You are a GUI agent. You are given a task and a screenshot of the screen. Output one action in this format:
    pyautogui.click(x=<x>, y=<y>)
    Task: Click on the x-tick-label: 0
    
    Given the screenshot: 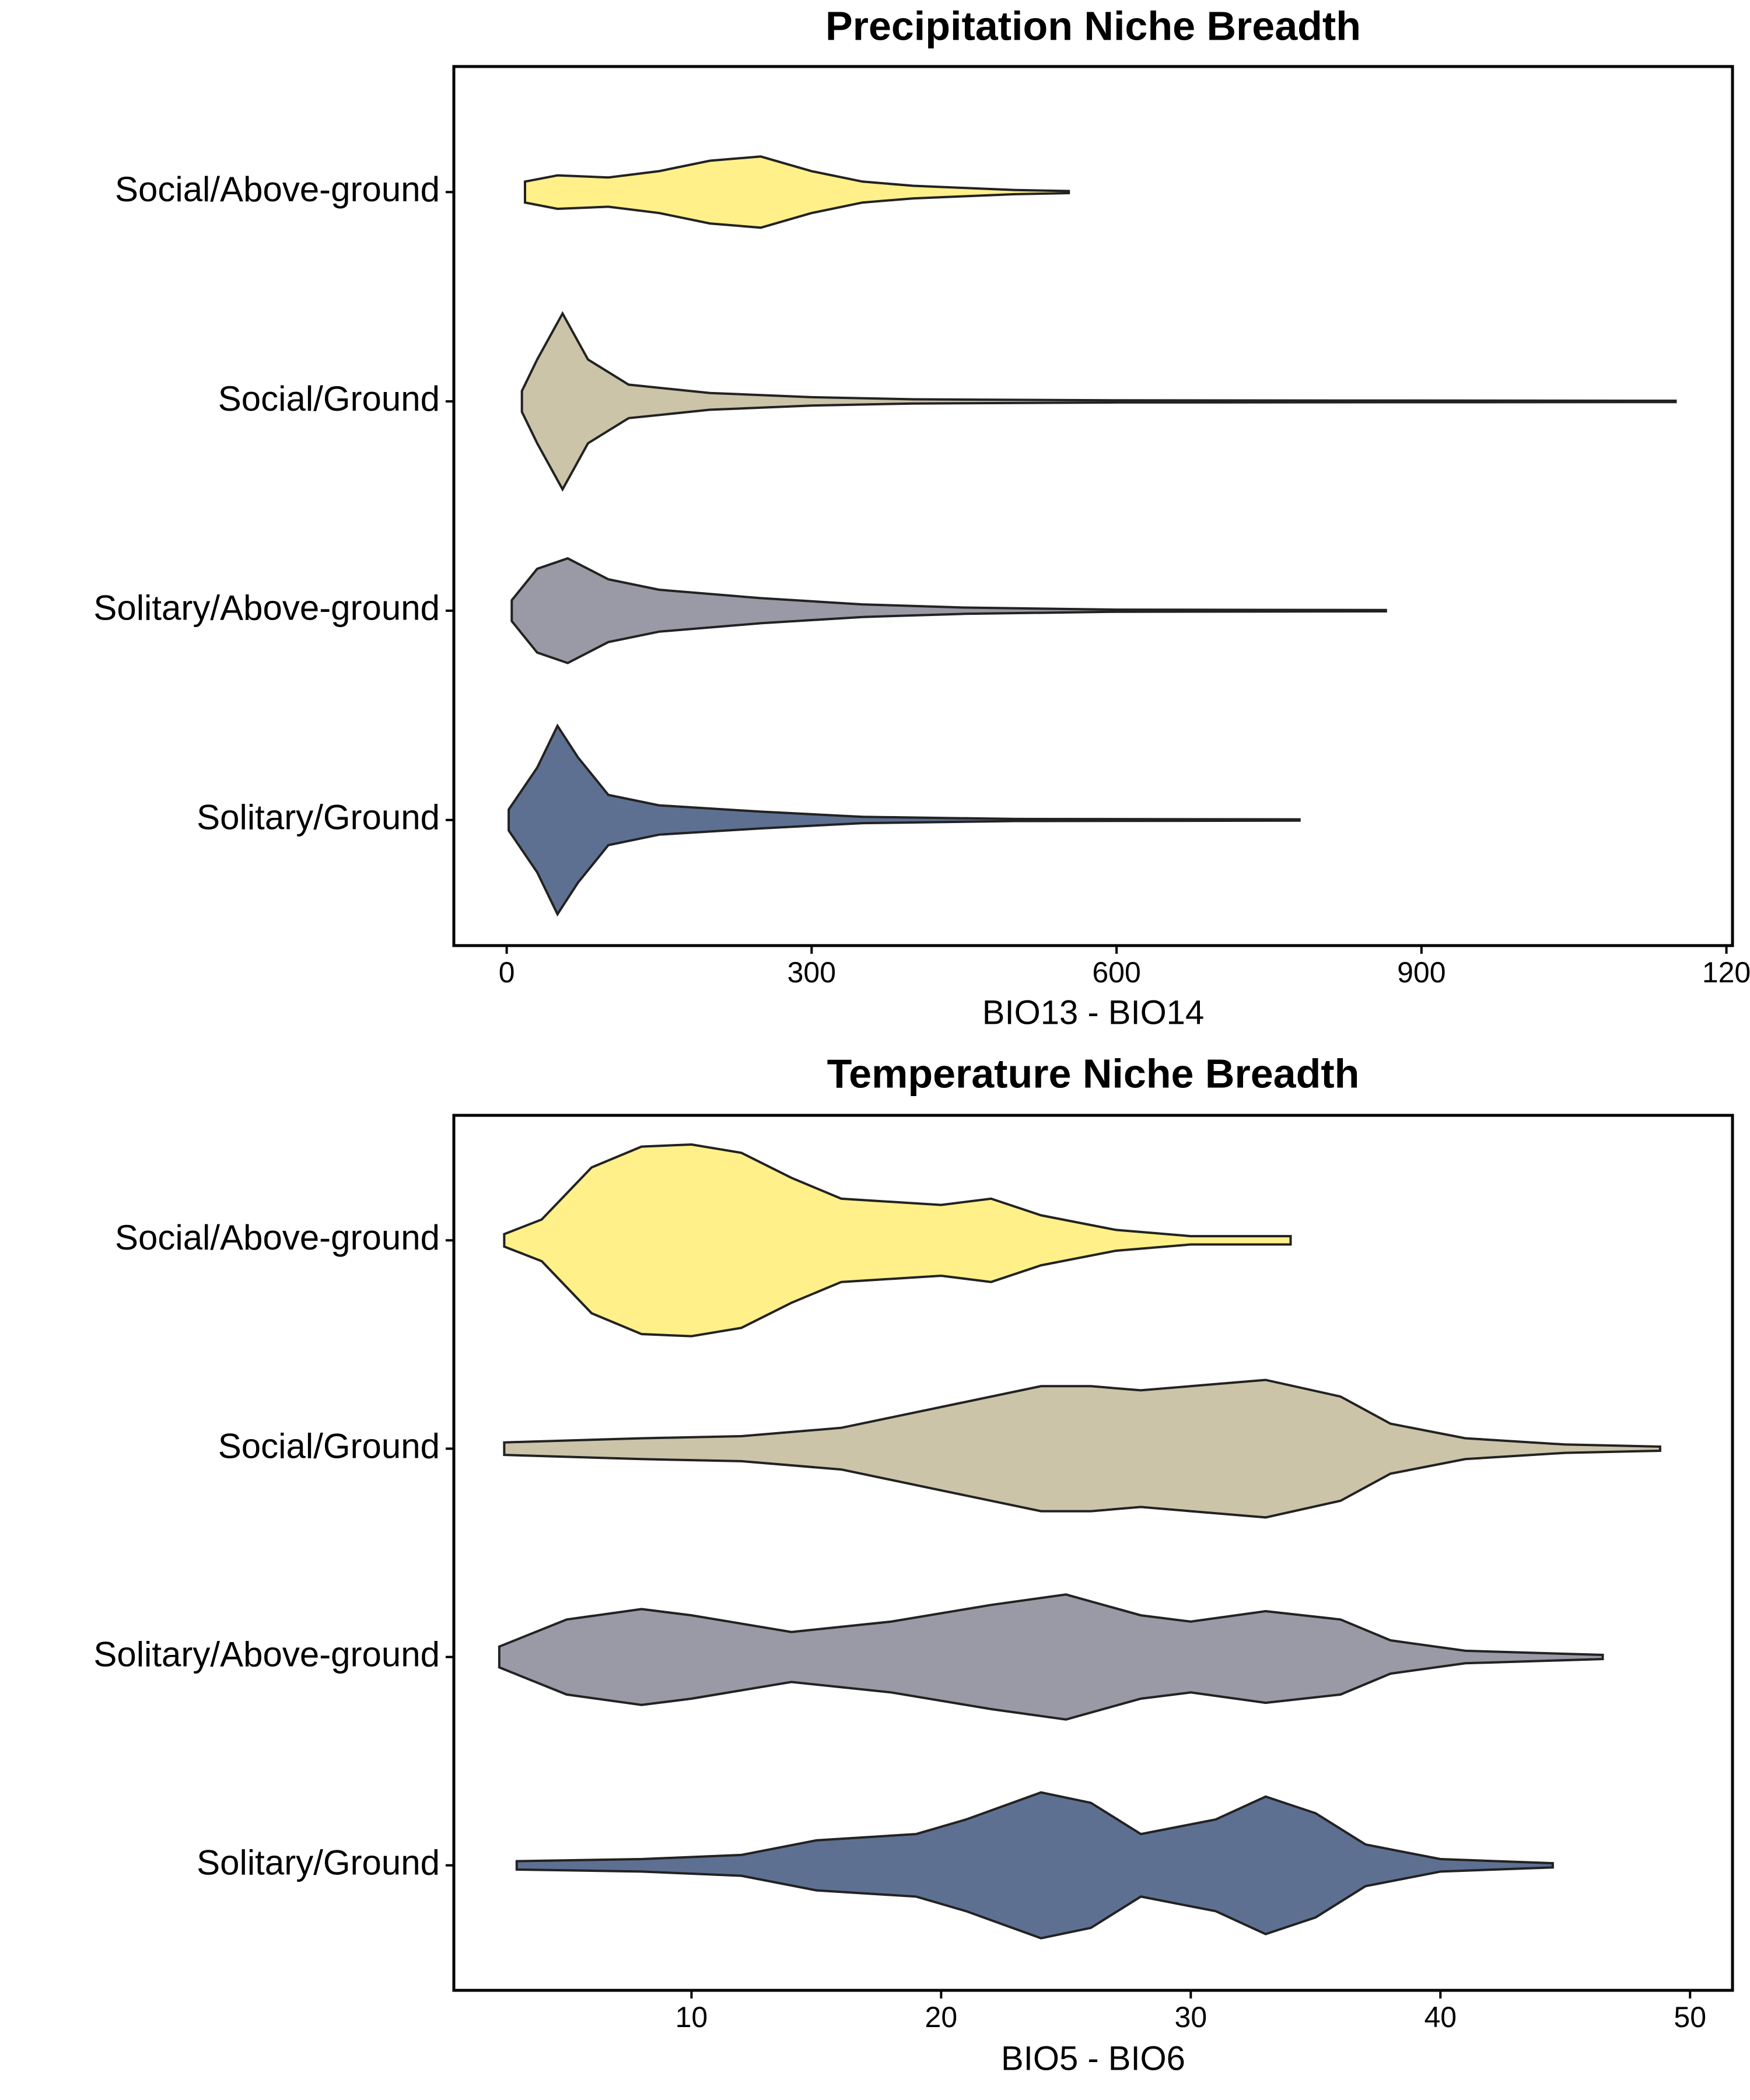 What is the action you would take?
    pyautogui.click(x=507, y=972)
    